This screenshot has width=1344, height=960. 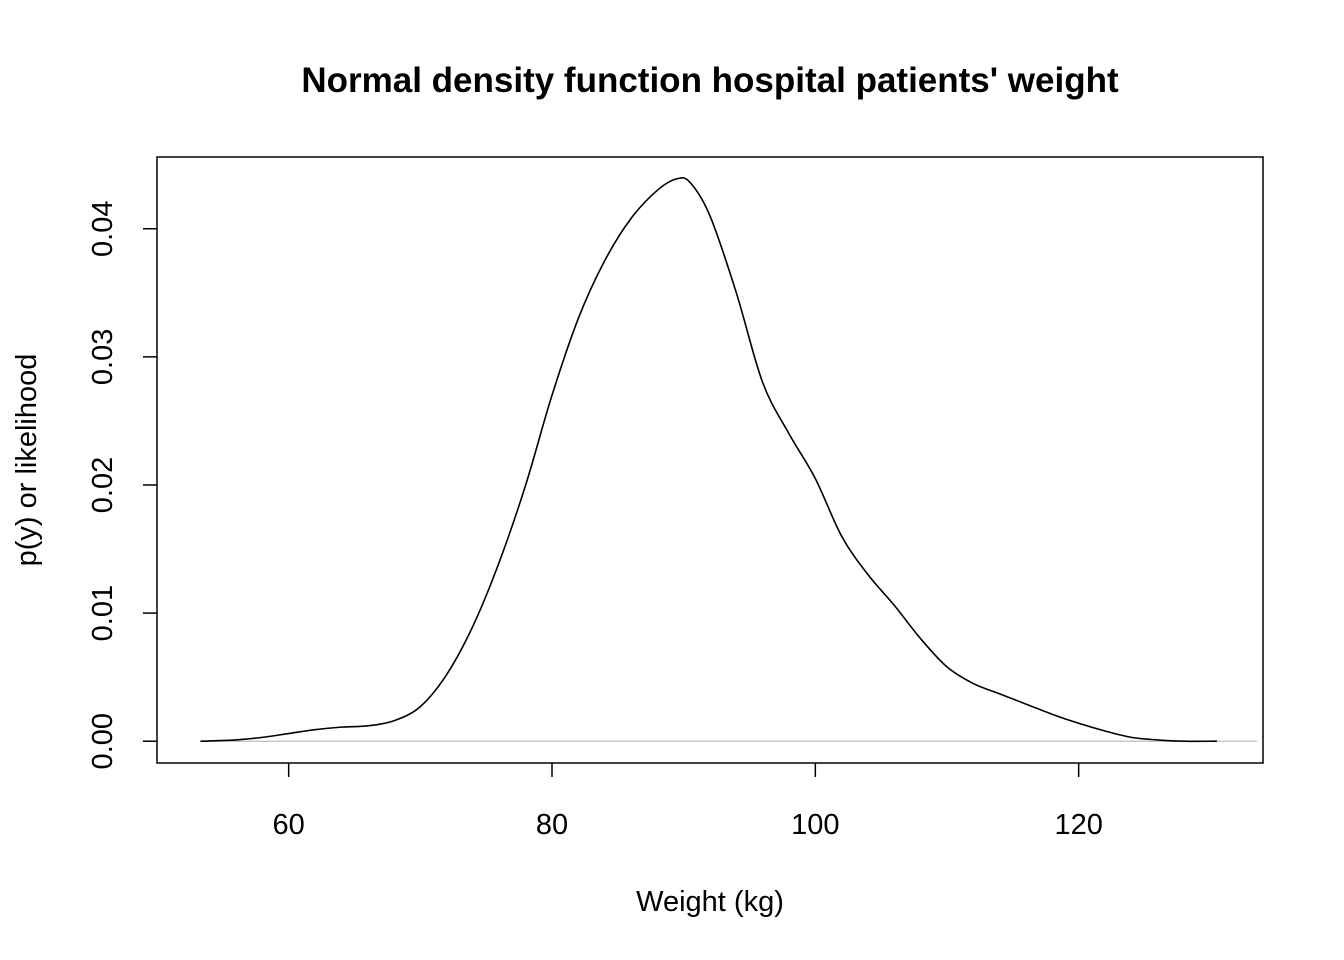 What do you see at coordinates (122, 485) in the screenshot?
I see `y-axis: 0.00 0.01 0.02 0.03 0.04` at bounding box center [122, 485].